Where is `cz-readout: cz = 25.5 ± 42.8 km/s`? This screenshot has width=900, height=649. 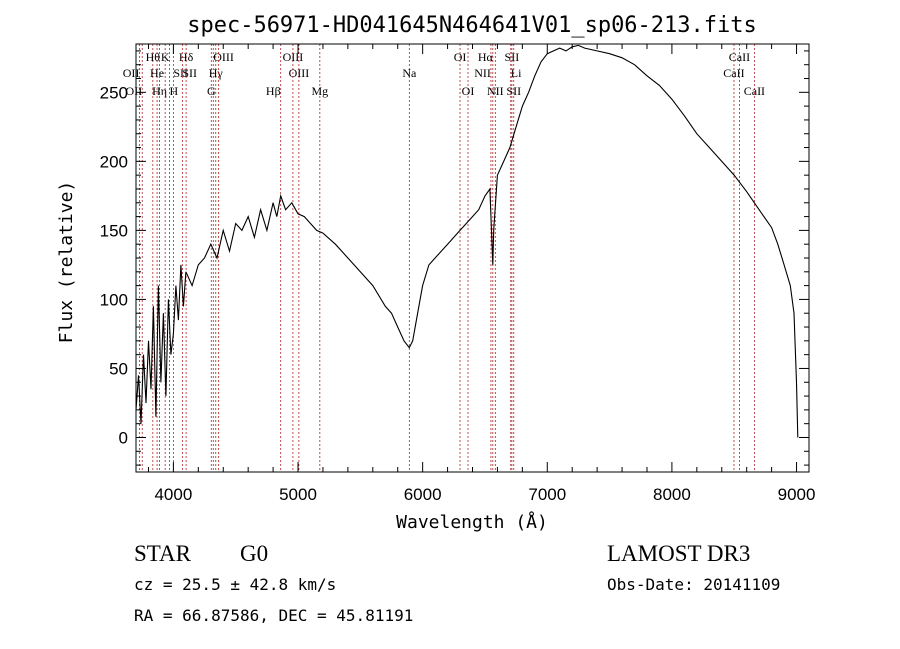
cz-readout: cz = 25.5 ± 42.8 km/s is located at coordinates (235, 584).